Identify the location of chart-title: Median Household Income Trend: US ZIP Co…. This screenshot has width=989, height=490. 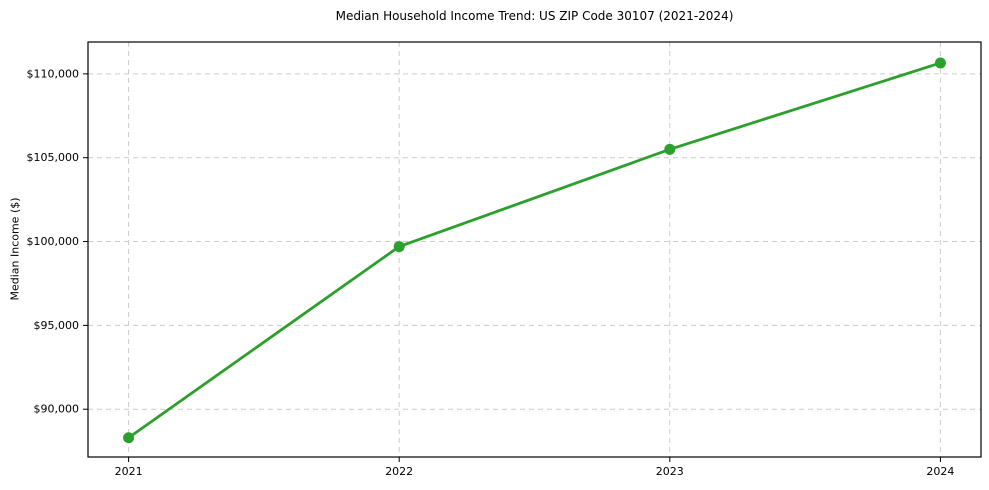
(534, 16).